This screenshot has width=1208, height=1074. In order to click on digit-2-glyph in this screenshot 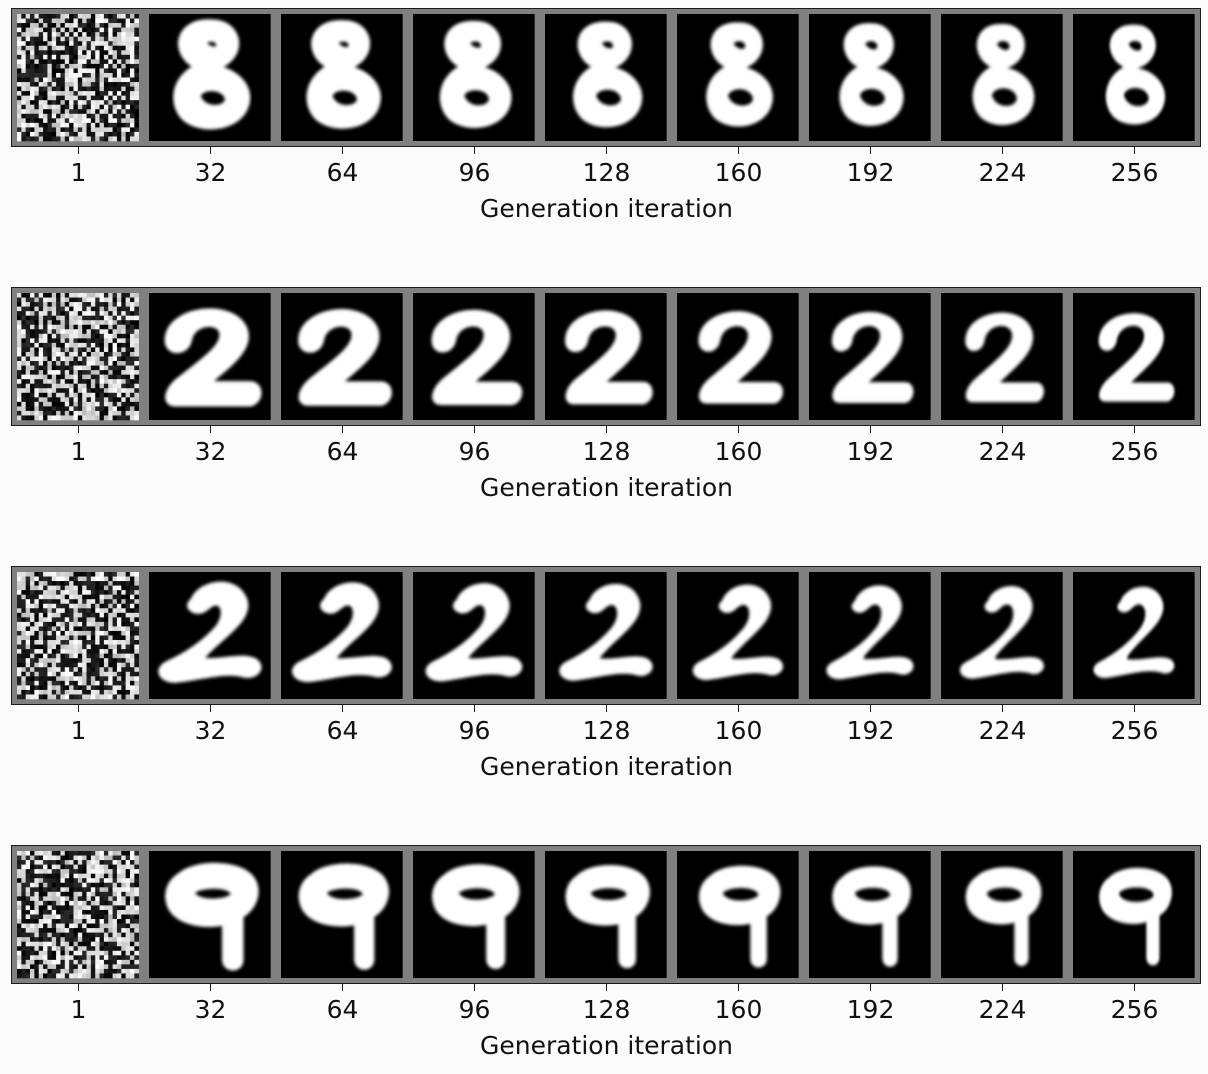, I will do `click(737, 632)`.